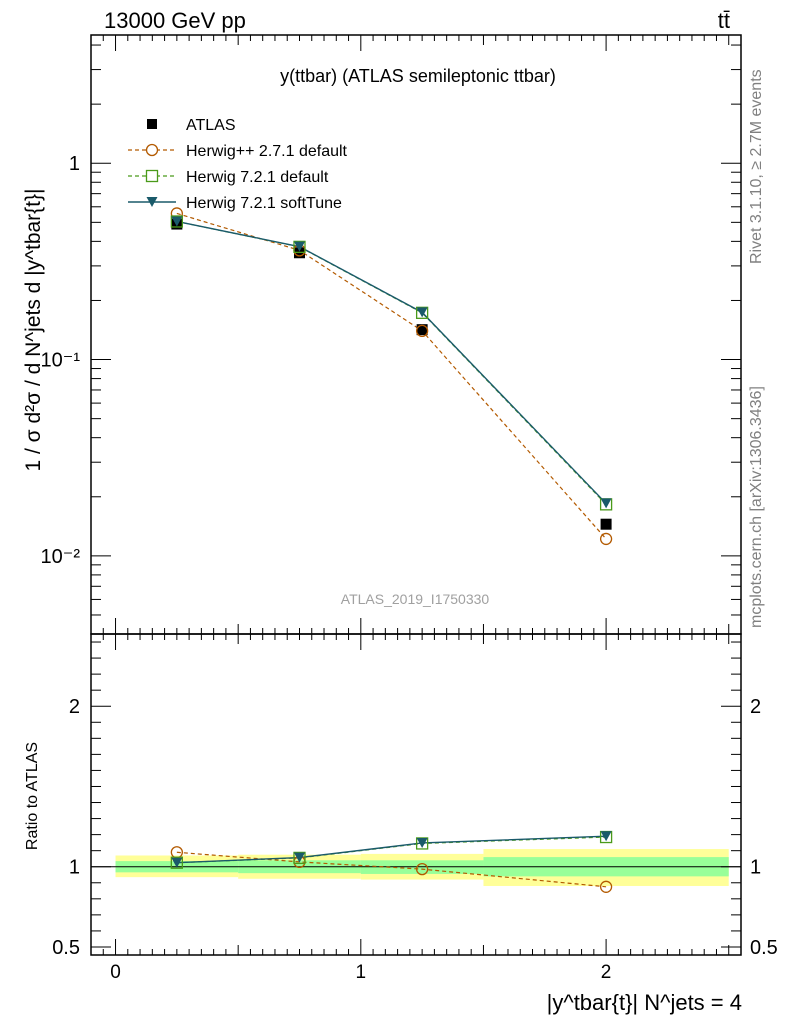  What do you see at coordinates (361, 972) in the screenshot?
I see `x-tick-label: 1` at bounding box center [361, 972].